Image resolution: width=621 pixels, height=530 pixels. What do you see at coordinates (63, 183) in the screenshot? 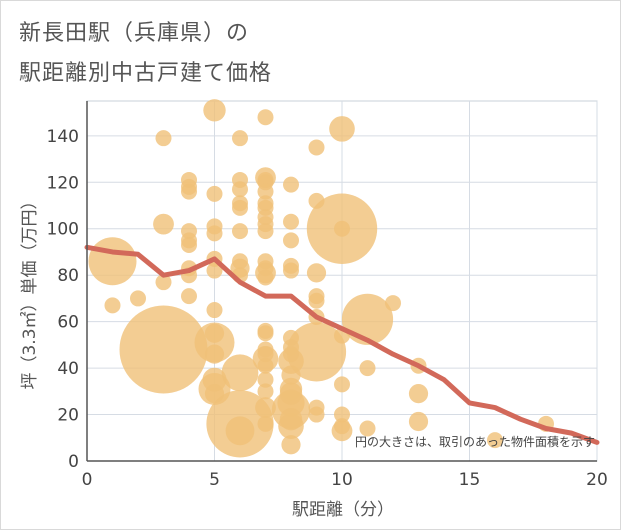
I see `y-tick-label: 120` at bounding box center [63, 183].